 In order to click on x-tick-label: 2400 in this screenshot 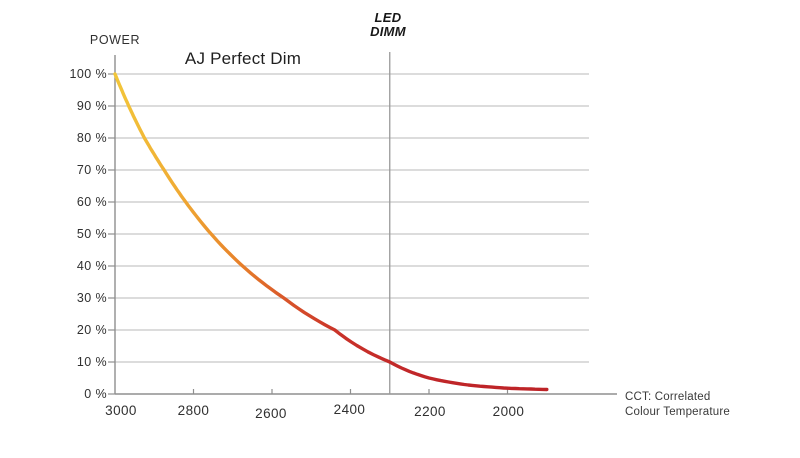, I will do `click(349, 409)`.